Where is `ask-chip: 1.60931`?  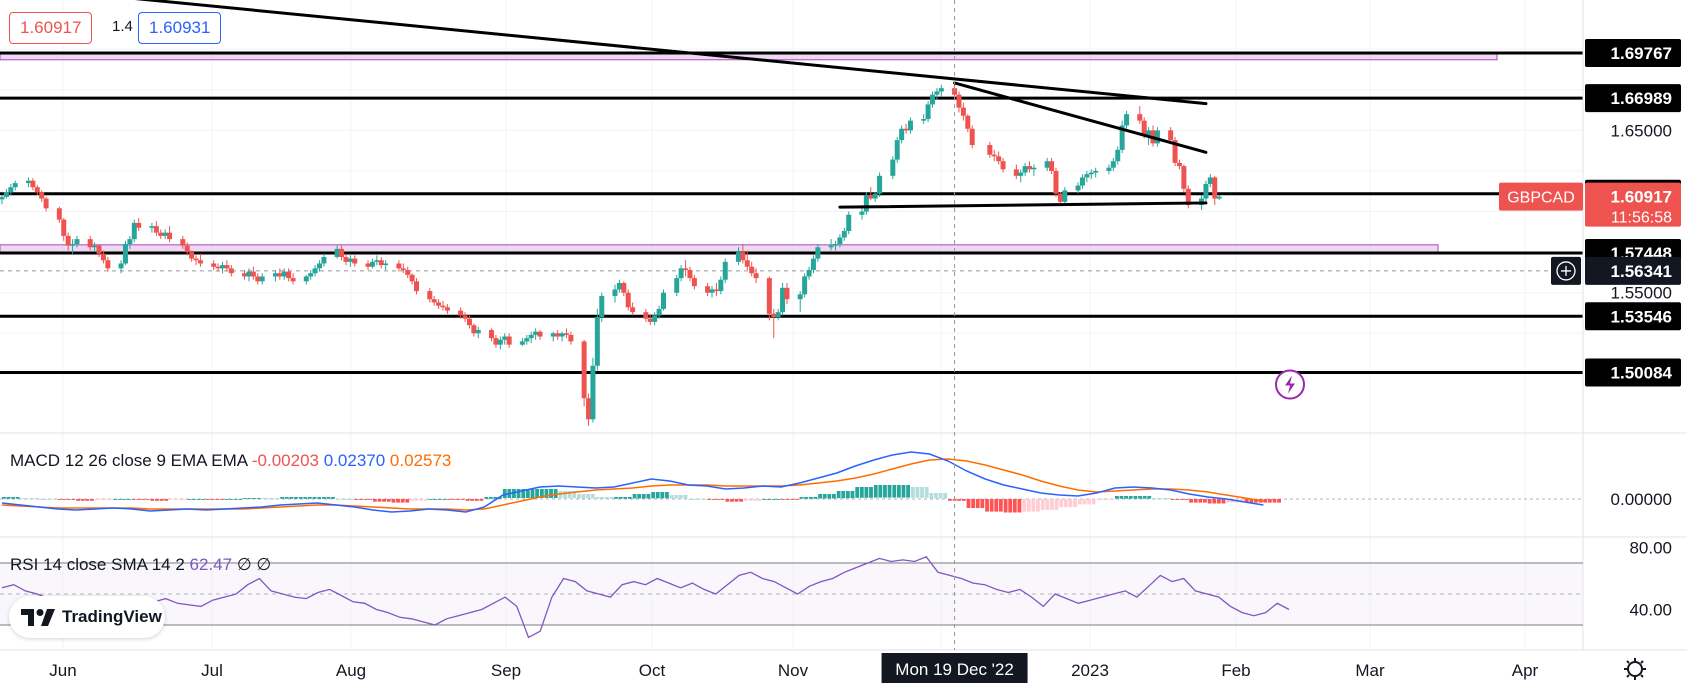
ask-chip: 1.60931 is located at coordinates (180, 28).